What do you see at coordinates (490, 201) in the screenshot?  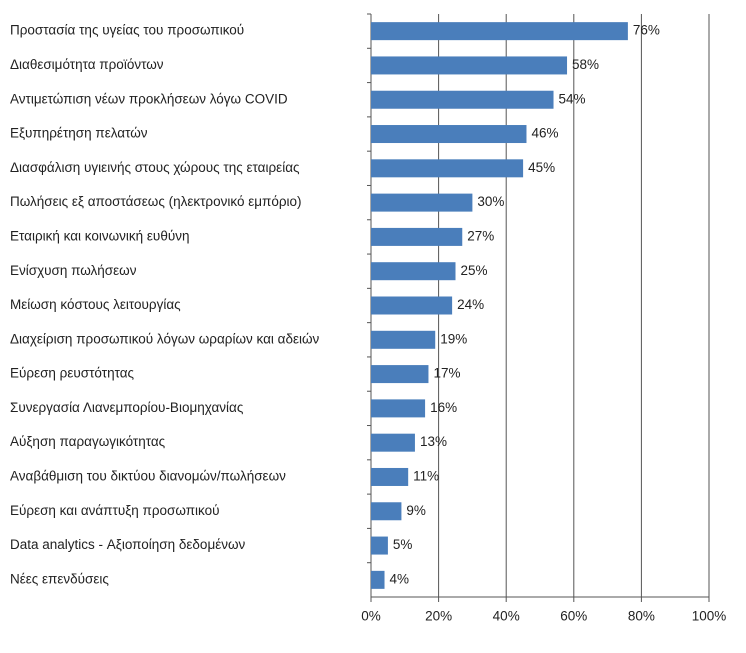 I see `value-label: 30%` at bounding box center [490, 201].